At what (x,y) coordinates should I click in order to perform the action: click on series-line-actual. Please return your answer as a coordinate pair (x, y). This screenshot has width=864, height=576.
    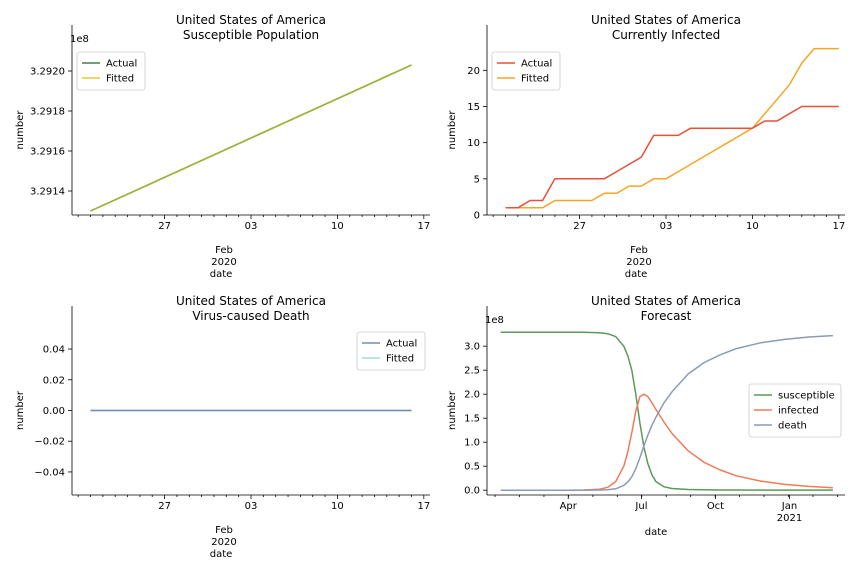
    Looking at the image, I should click on (672, 157).